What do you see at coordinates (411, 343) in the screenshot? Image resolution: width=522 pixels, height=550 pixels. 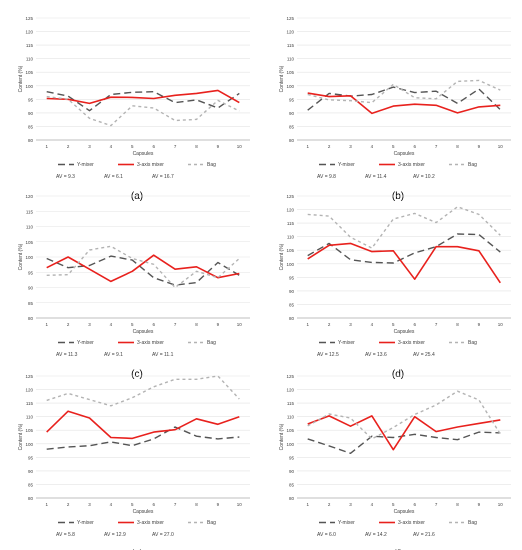 I see `legend-label-three-axis-mixer: 3-axis mixer` at bounding box center [411, 343].